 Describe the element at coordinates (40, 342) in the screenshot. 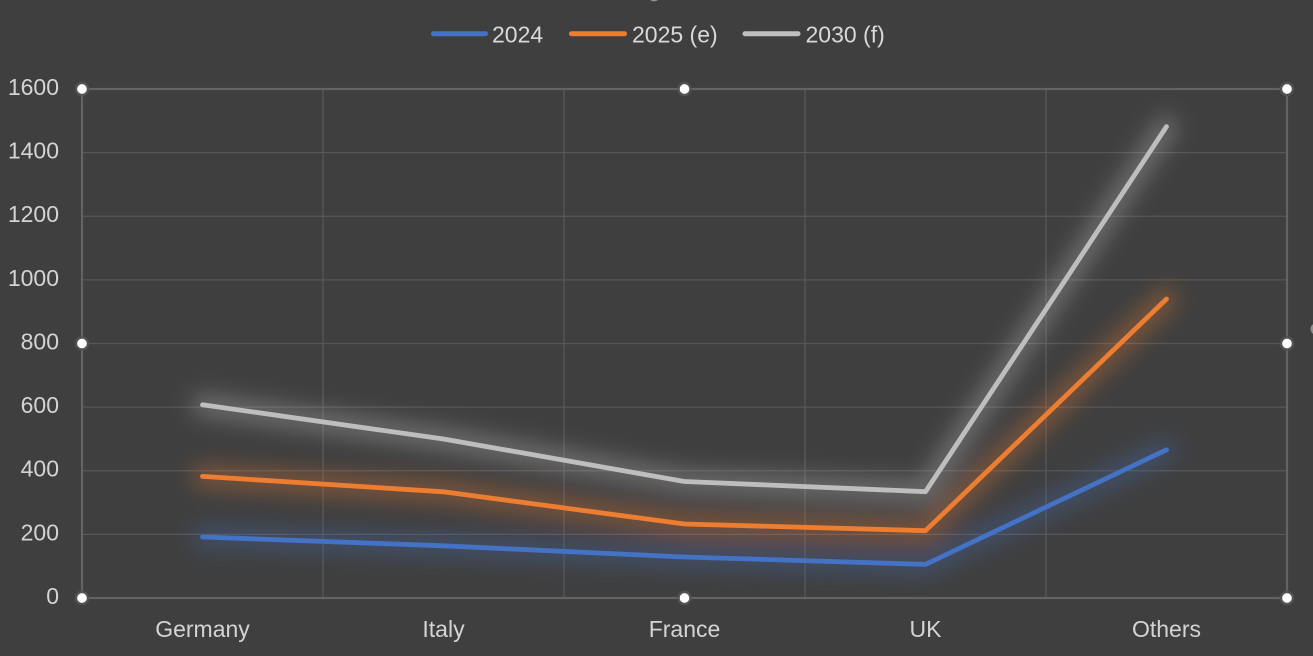

I see `svg-text: 800` at that location.